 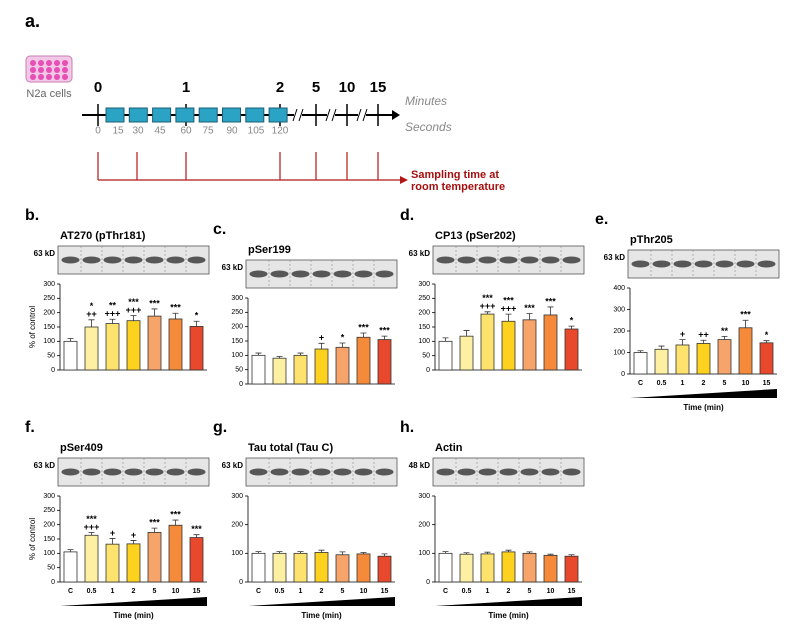 What do you see at coordinates (488, 591) in the screenshot?
I see `x-tick-label: 1` at bounding box center [488, 591].